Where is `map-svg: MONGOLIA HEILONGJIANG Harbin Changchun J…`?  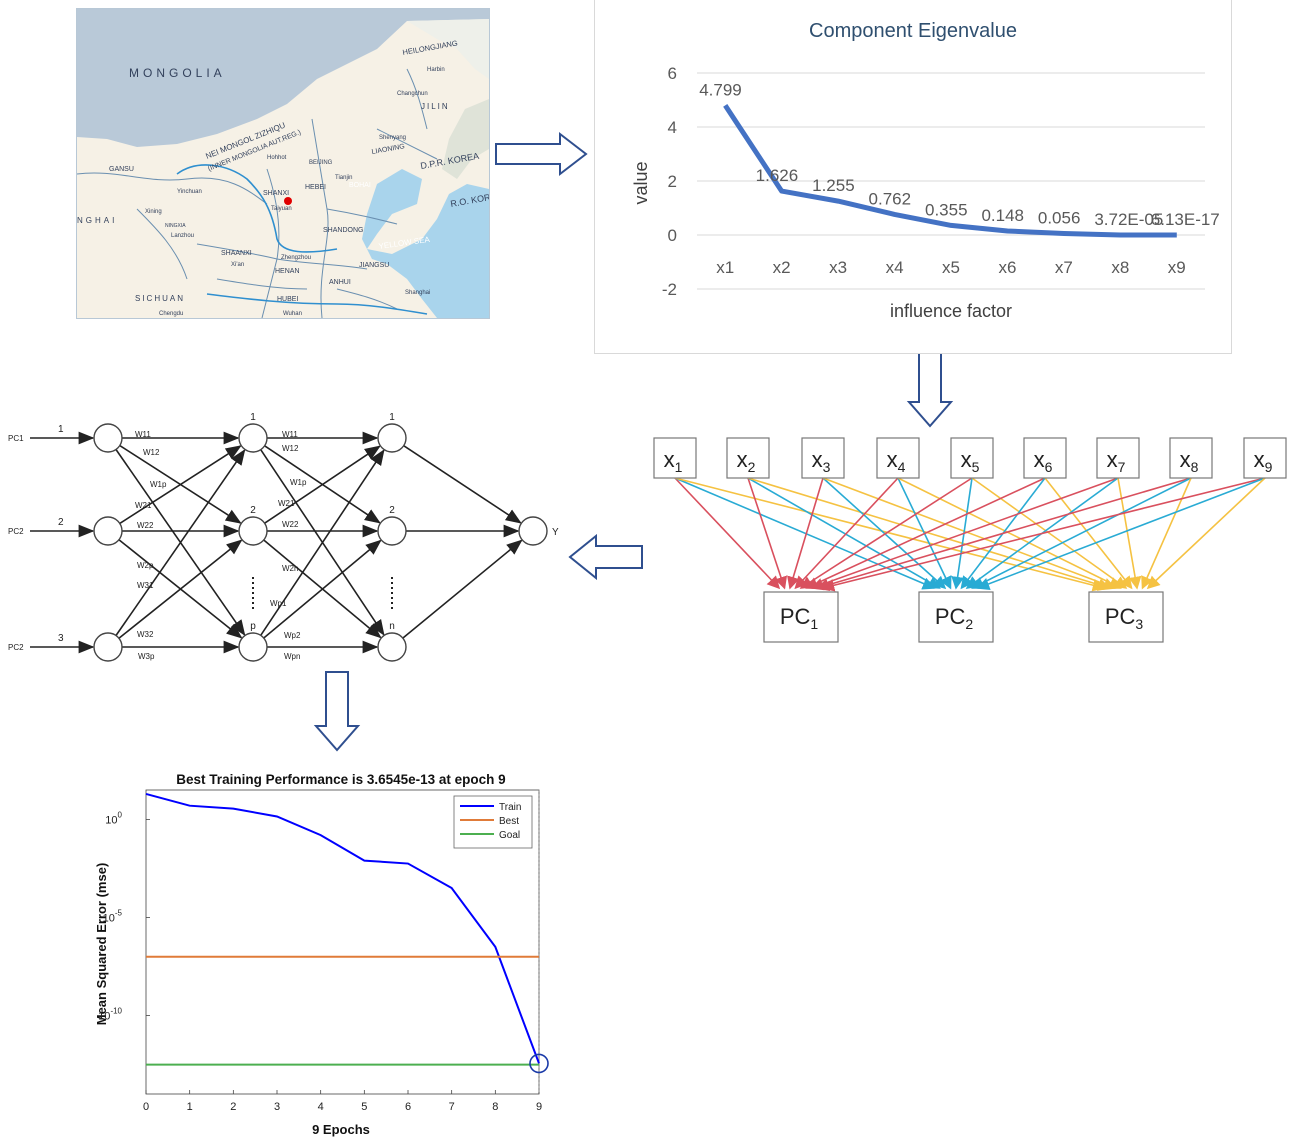 map-svg: MONGOLIA HEILONGJIANG Harbin Changchun J… is located at coordinates (283, 163).